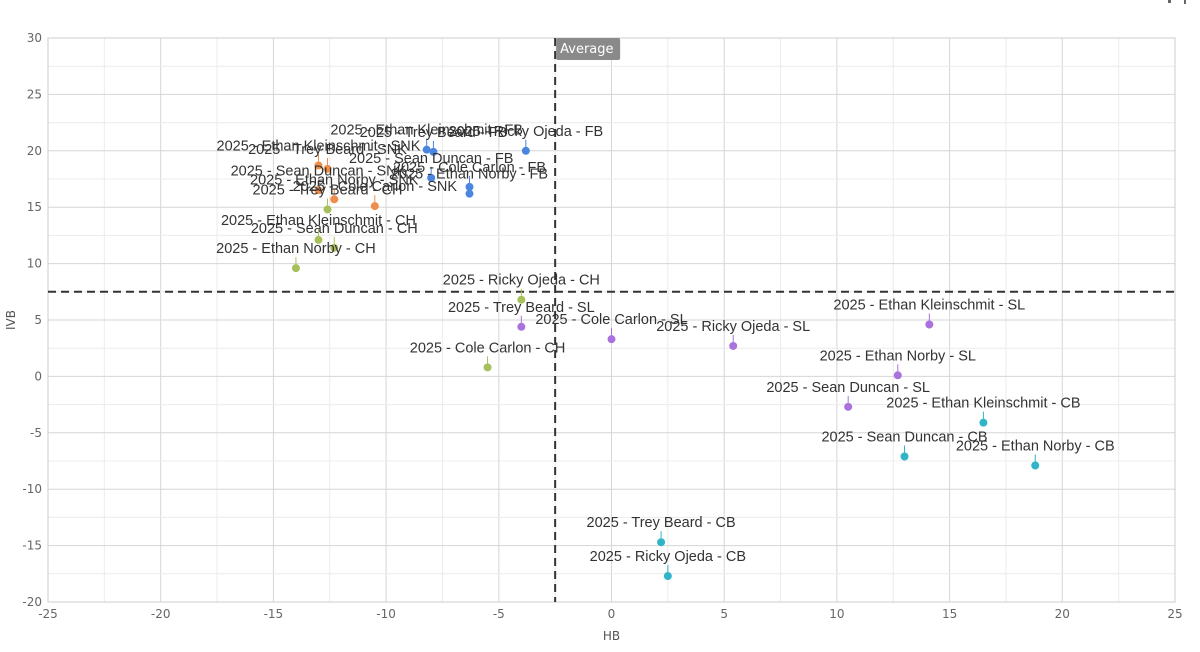 This screenshot has height=652, width=1200. I want to click on point-label: 2025 - Trey Beard - CB, so click(661, 523).